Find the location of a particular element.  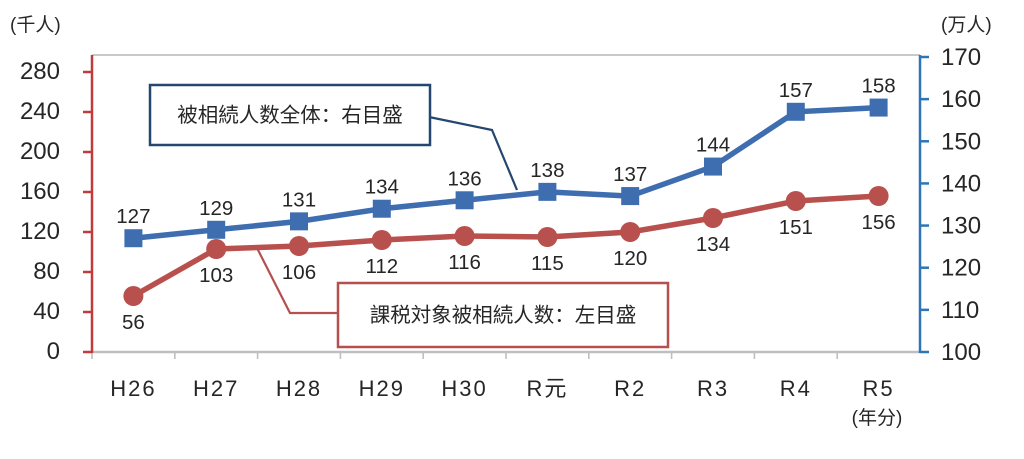

callout-total-label: 被相続人数全体：右目盛 is located at coordinates (290, 115).